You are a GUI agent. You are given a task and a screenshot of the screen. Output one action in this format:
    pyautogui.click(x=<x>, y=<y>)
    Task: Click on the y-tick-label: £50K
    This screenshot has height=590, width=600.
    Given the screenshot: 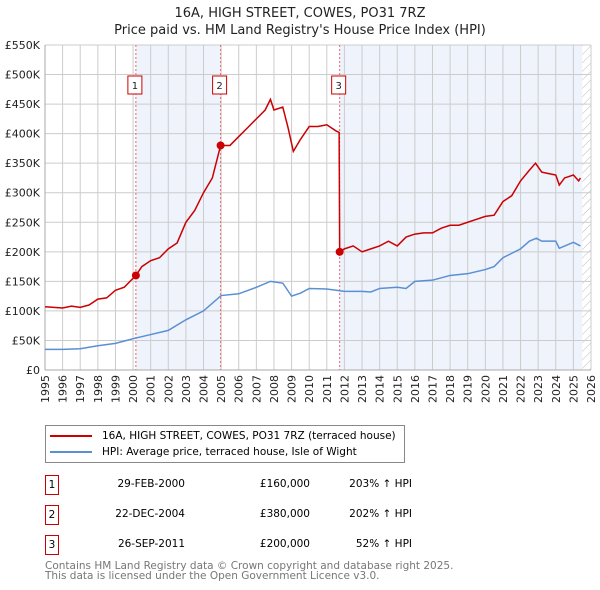 What is the action you would take?
    pyautogui.click(x=26, y=340)
    